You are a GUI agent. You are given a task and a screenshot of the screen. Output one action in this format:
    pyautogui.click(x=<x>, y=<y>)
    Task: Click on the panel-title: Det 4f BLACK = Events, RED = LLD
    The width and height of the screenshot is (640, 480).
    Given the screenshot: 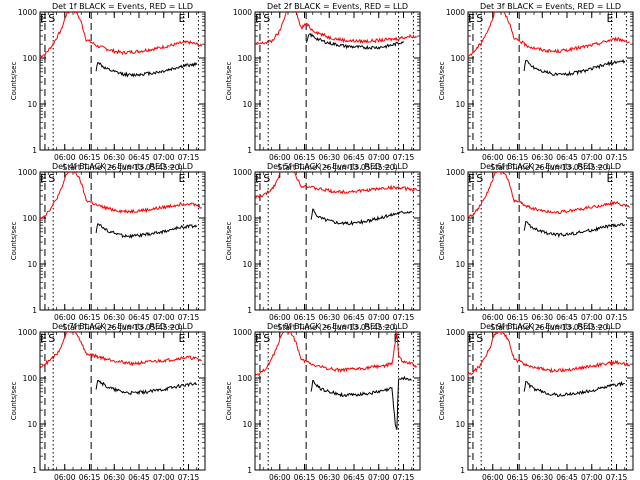 What is the action you would take?
    pyautogui.click(x=122, y=166)
    